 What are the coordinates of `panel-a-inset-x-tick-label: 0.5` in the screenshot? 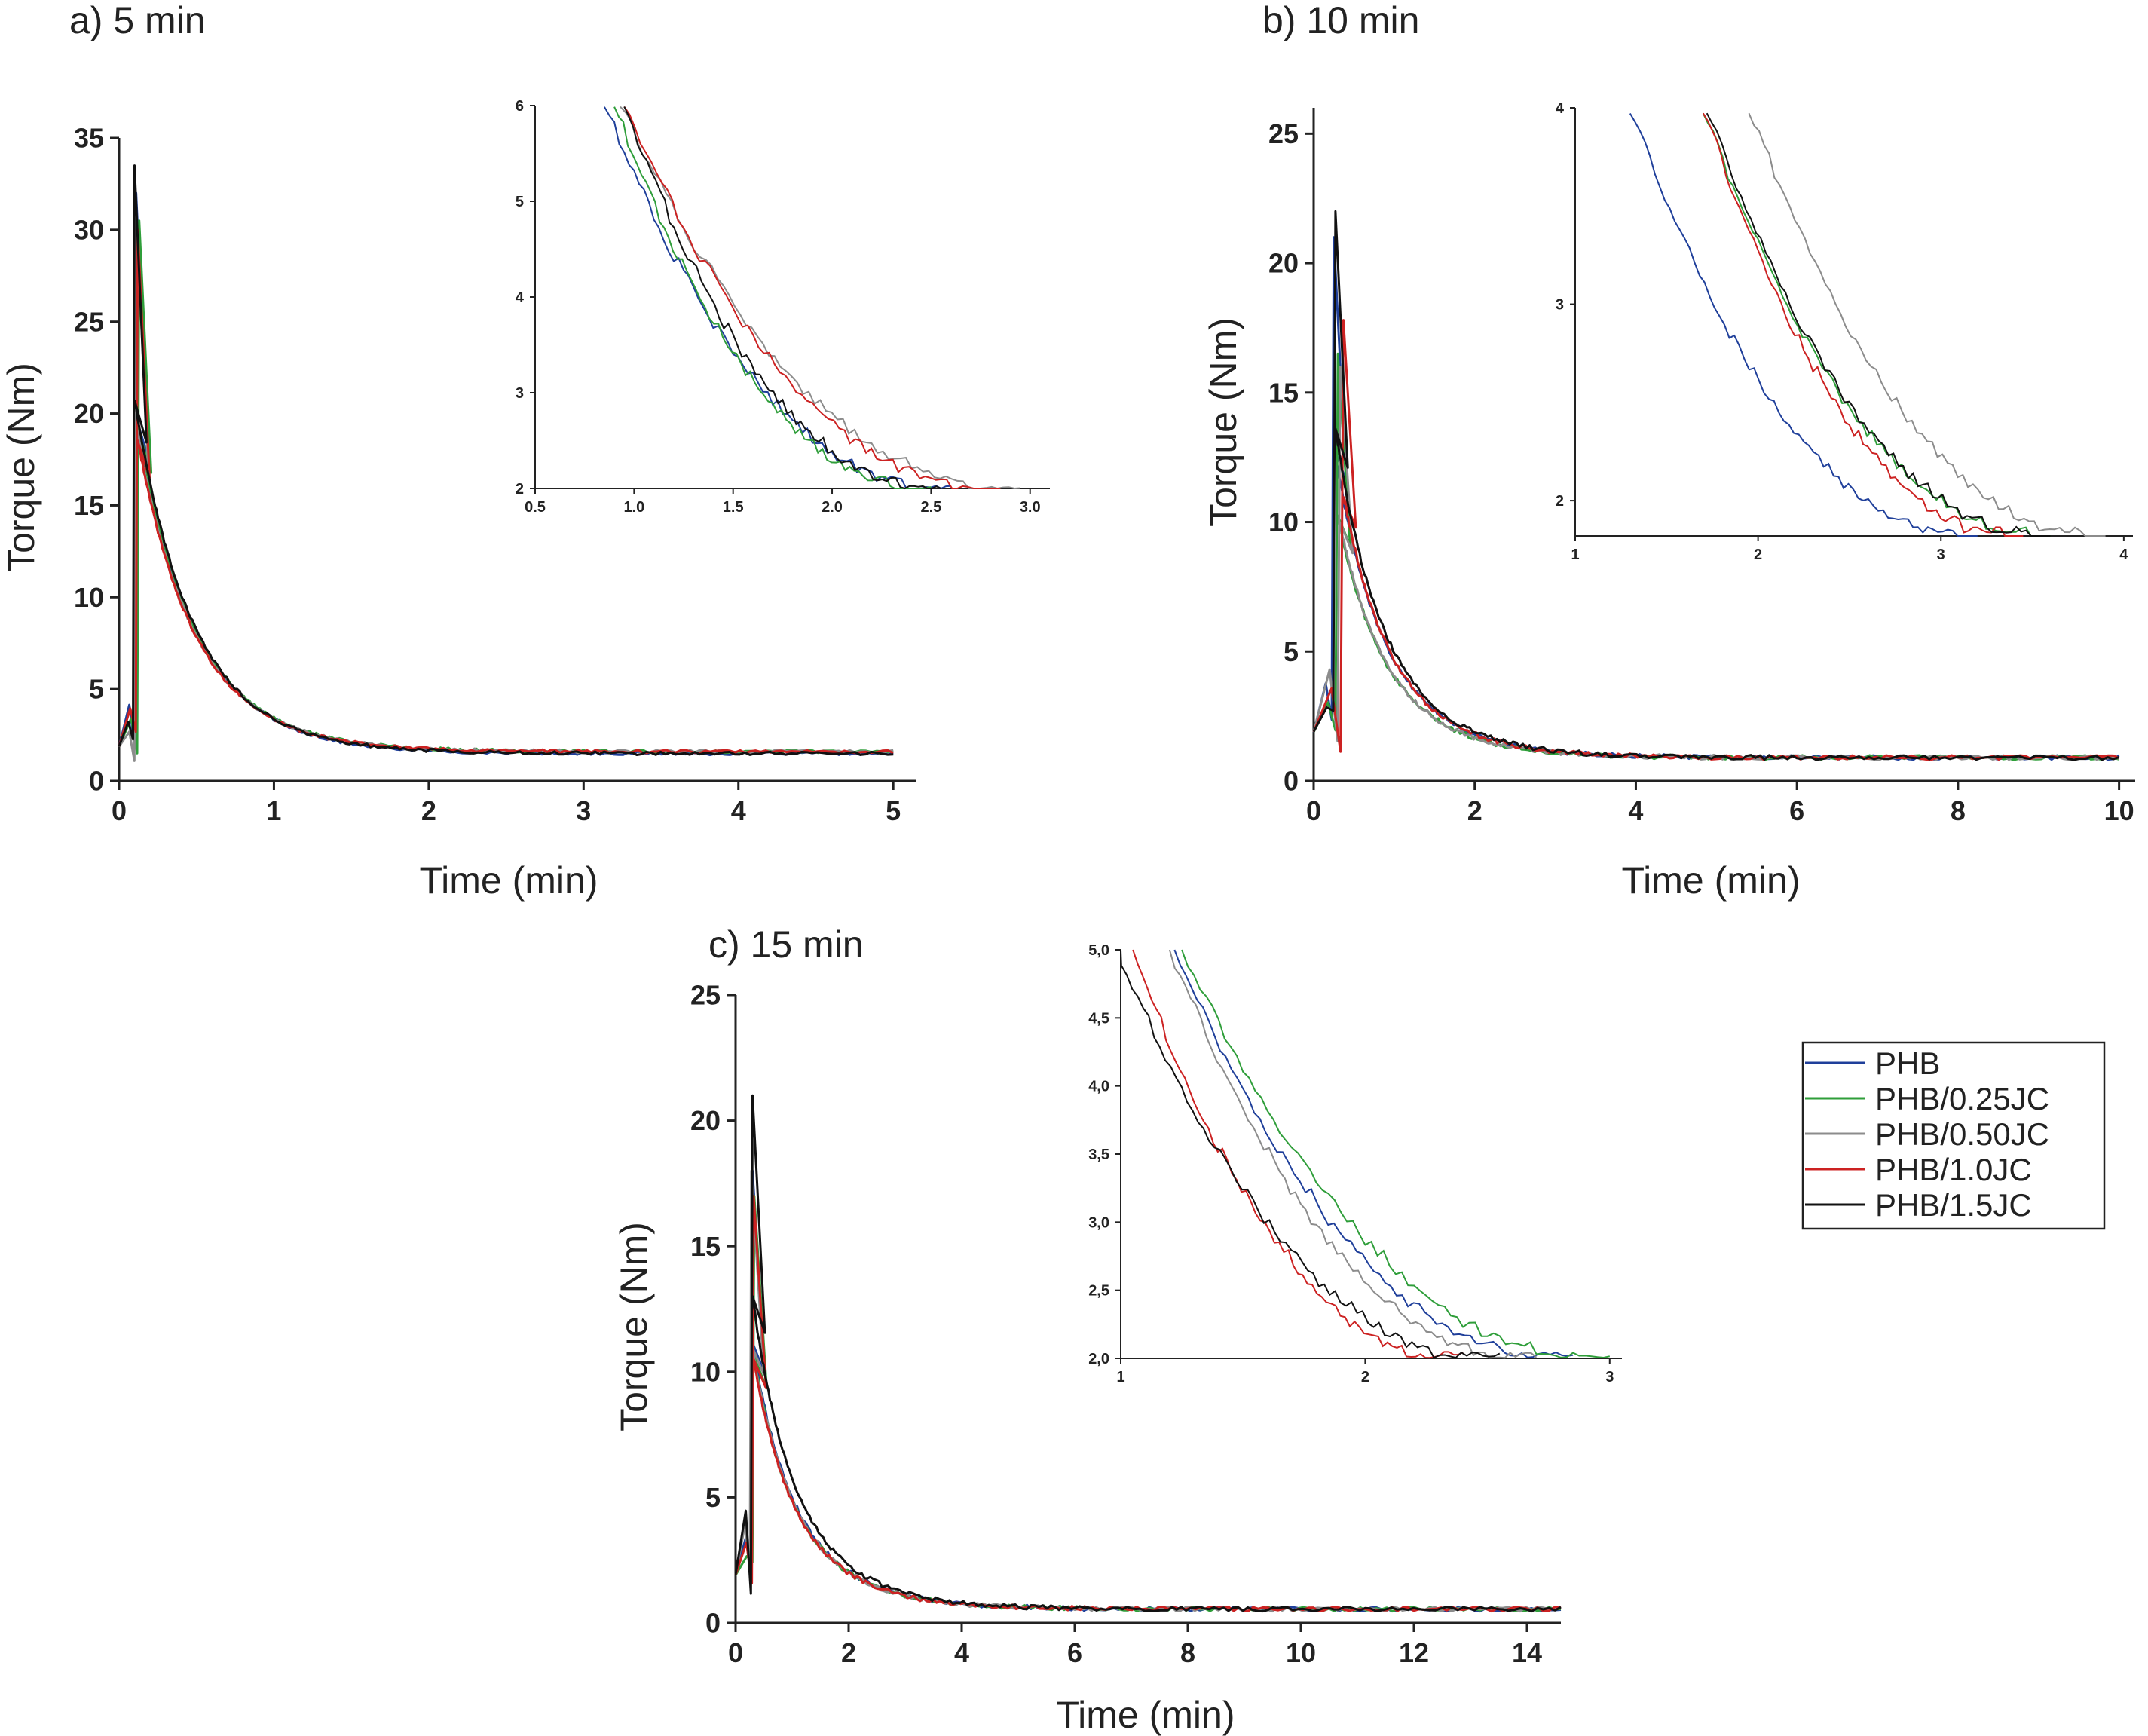 It's located at (535, 508).